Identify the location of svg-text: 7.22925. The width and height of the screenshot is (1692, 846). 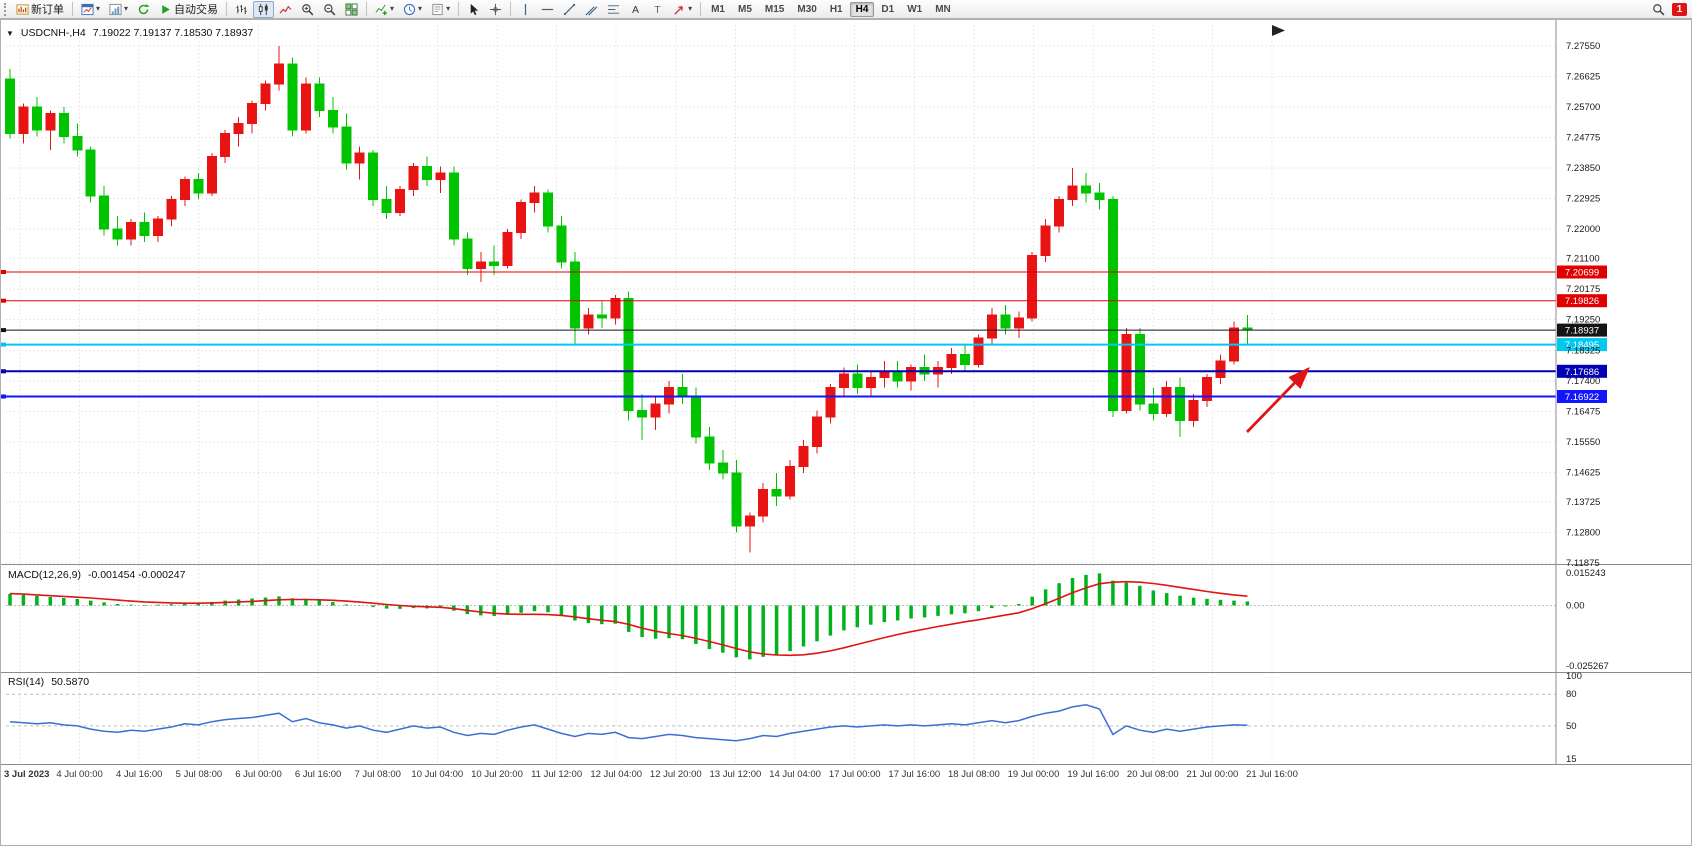
(1583, 199).